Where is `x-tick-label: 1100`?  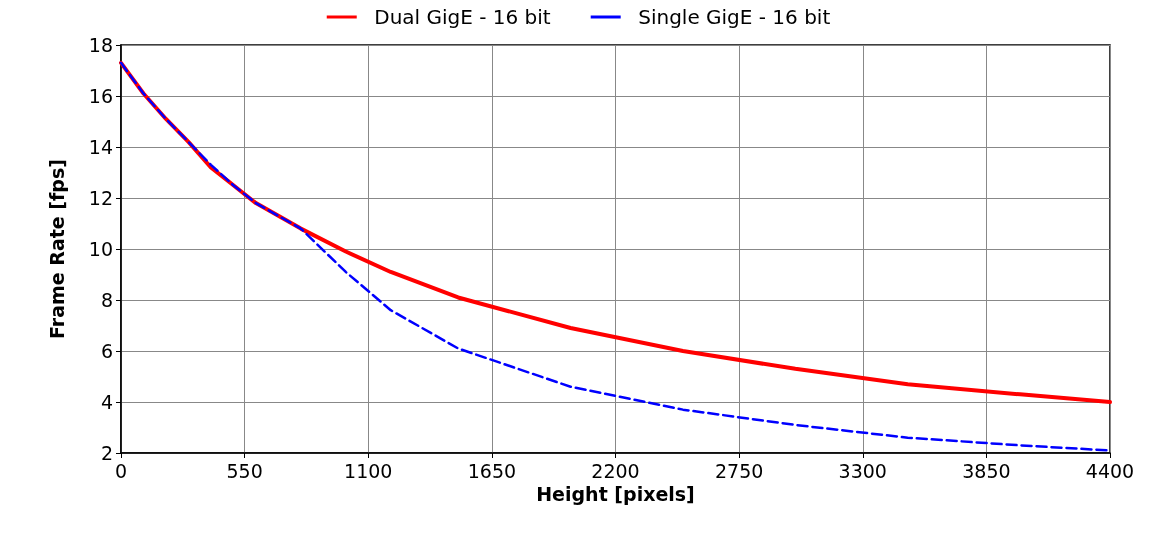 x-tick-label: 1100 is located at coordinates (368, 470).